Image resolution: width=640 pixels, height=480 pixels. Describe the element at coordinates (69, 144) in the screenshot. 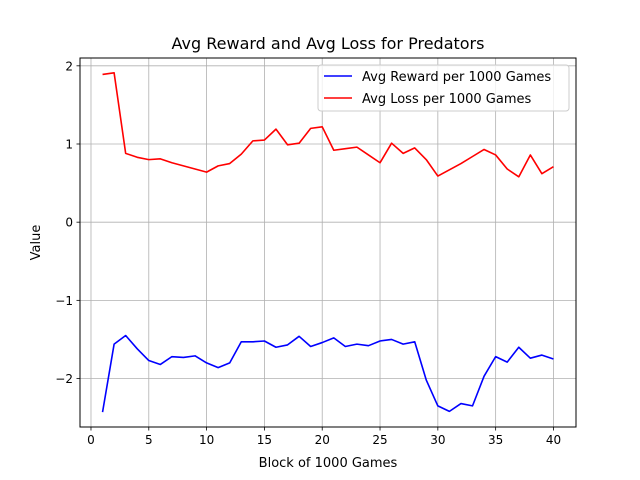

I see `y-tick-label: 1` at that location.